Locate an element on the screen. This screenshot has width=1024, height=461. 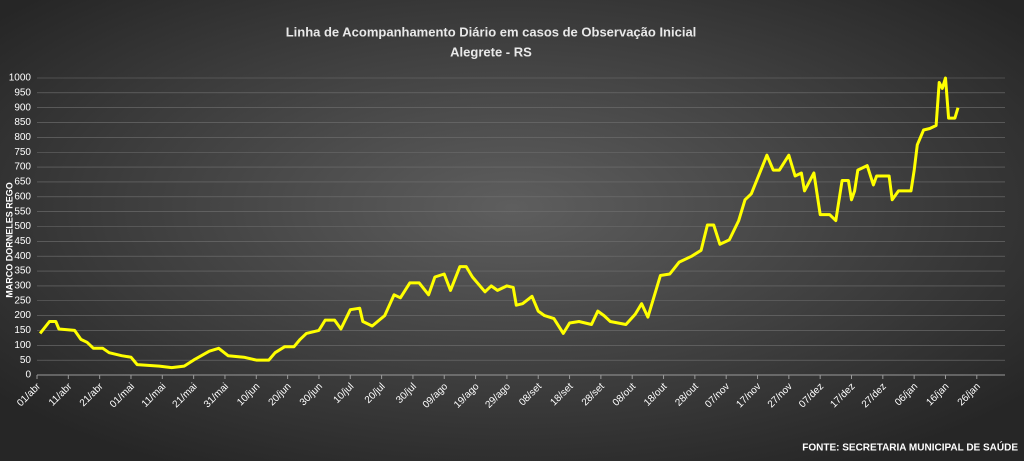
y-tick-label: 800 is located at coordinates (22, 137).